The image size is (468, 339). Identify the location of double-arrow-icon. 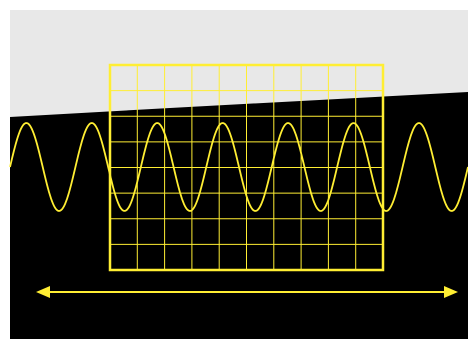
(247, 292).